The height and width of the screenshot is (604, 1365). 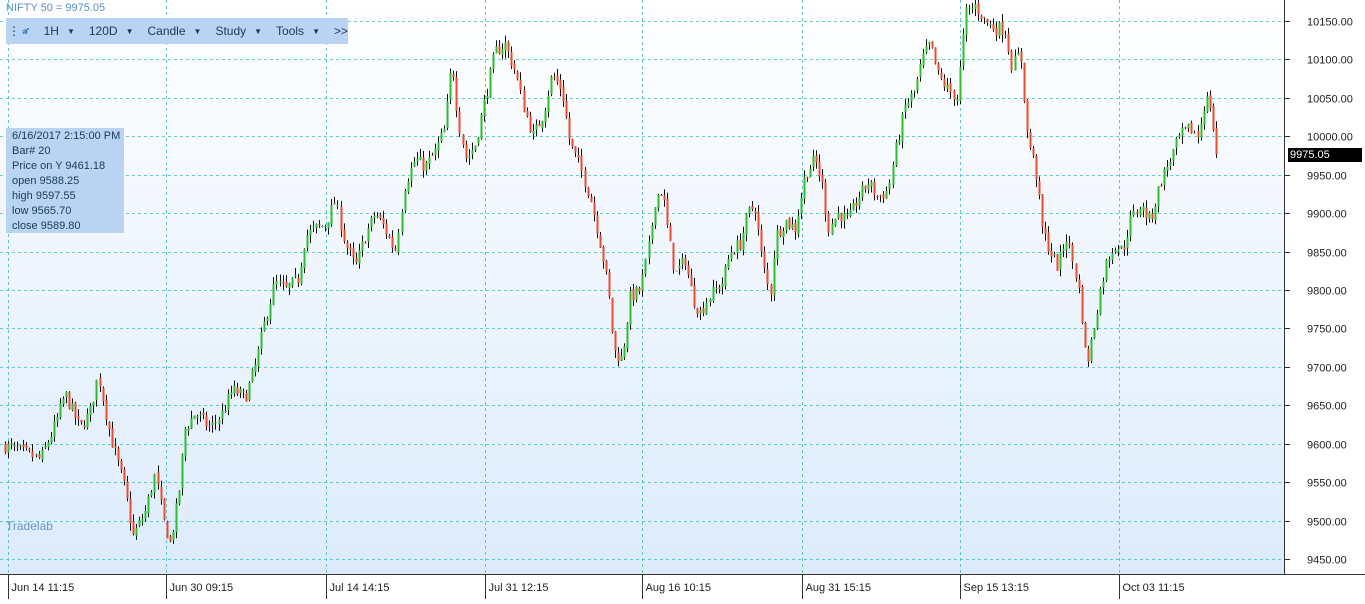 I want to click on study-dropdown: Study ▼, so click(x=238, y=31).